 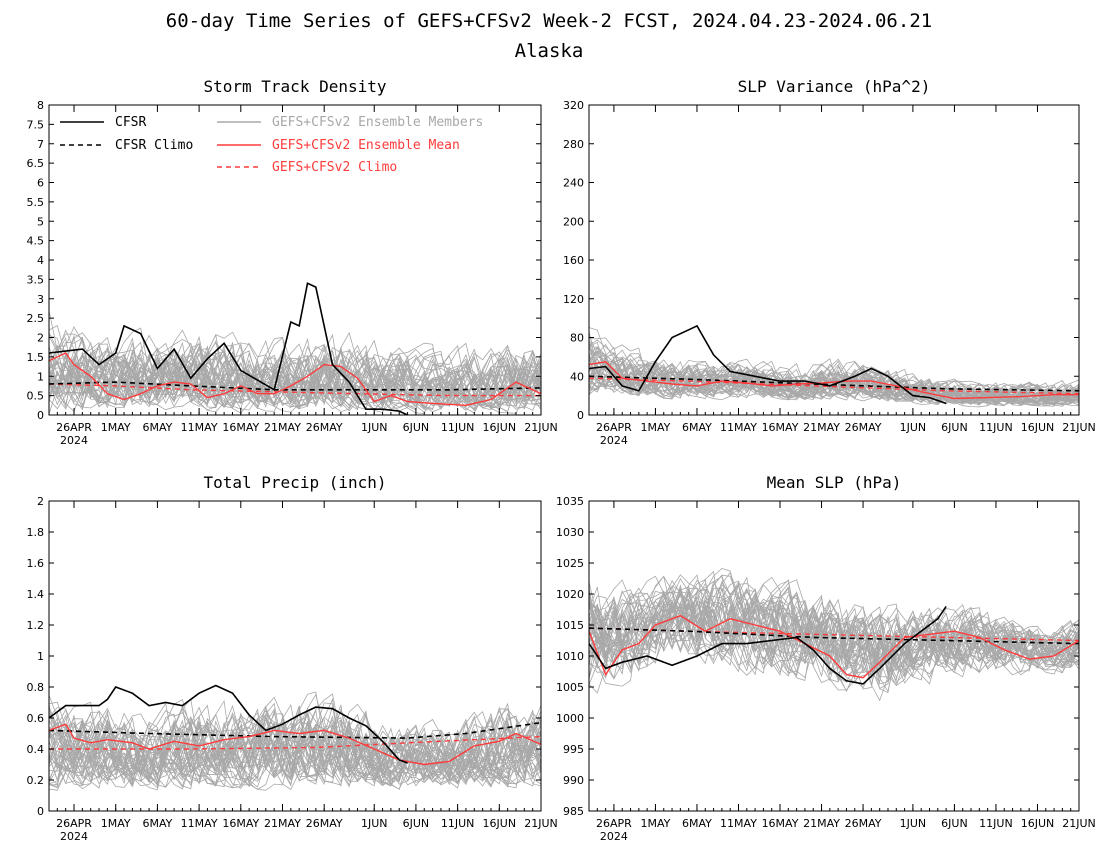 I want to click on y-tick-label: 4, so click(x=40, y=260).